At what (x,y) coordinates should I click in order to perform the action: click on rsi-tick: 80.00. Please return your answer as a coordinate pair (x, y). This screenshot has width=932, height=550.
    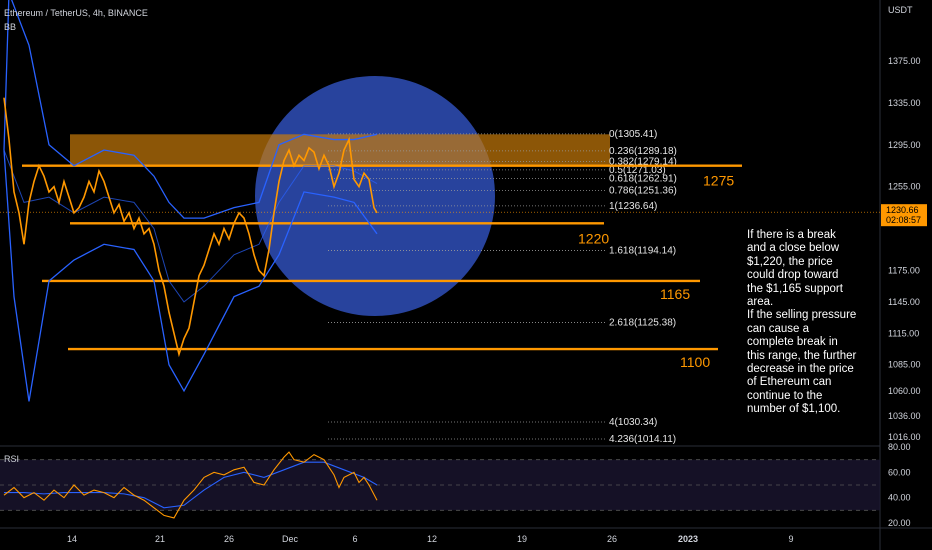
    Looking at the image, I should click on (899, 447).